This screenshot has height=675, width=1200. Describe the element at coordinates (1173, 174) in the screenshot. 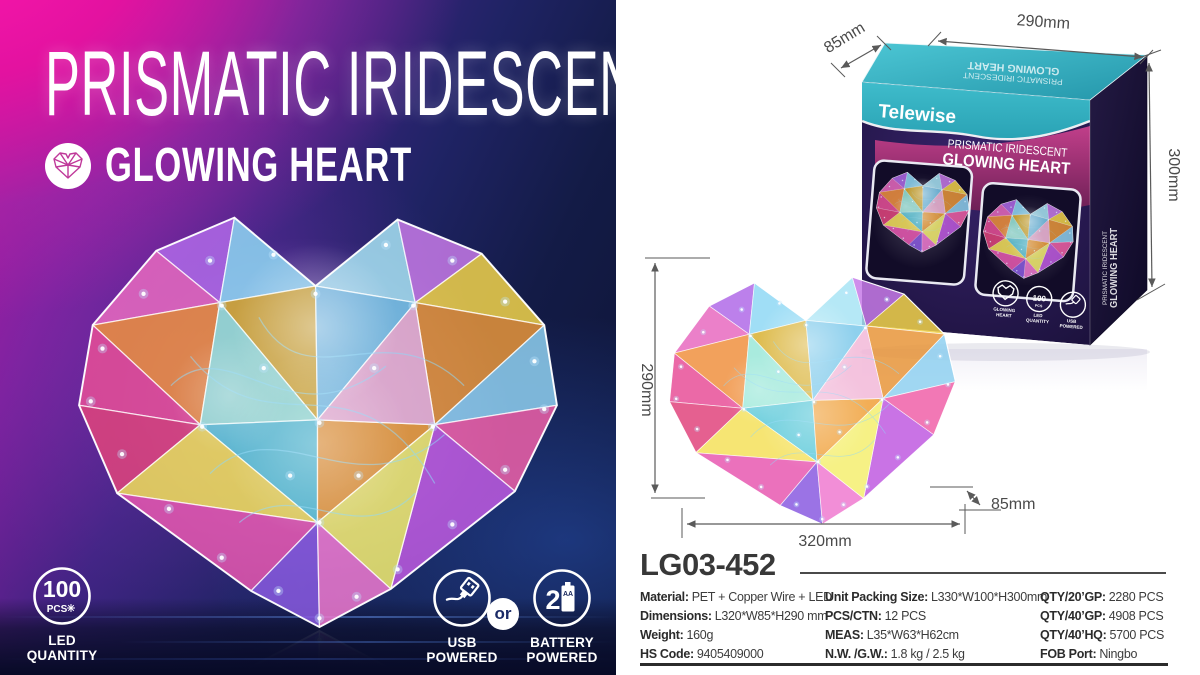

I see `box-dim-height-label: 300mm` at that location.